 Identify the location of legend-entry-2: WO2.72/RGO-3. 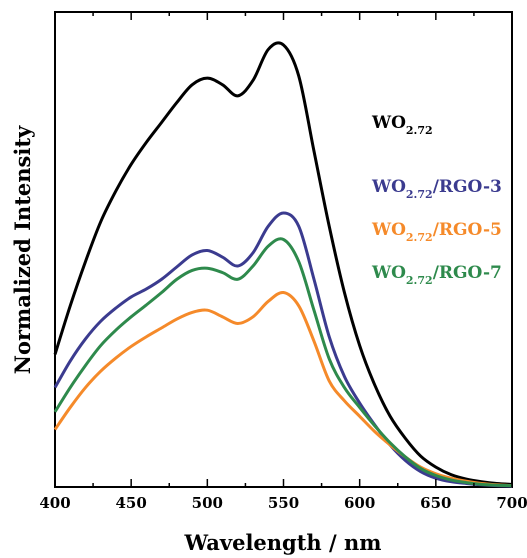
(436, 189).